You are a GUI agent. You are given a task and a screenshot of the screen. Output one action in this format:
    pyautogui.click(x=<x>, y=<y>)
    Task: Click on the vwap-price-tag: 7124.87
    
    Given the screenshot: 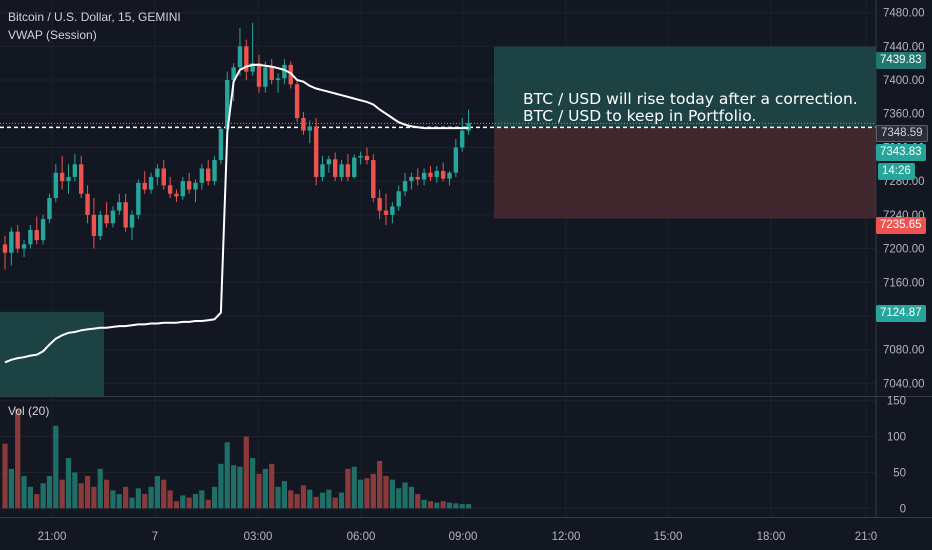 What is the action you would take?
    pyautogui.click(x=901, y=313)
    